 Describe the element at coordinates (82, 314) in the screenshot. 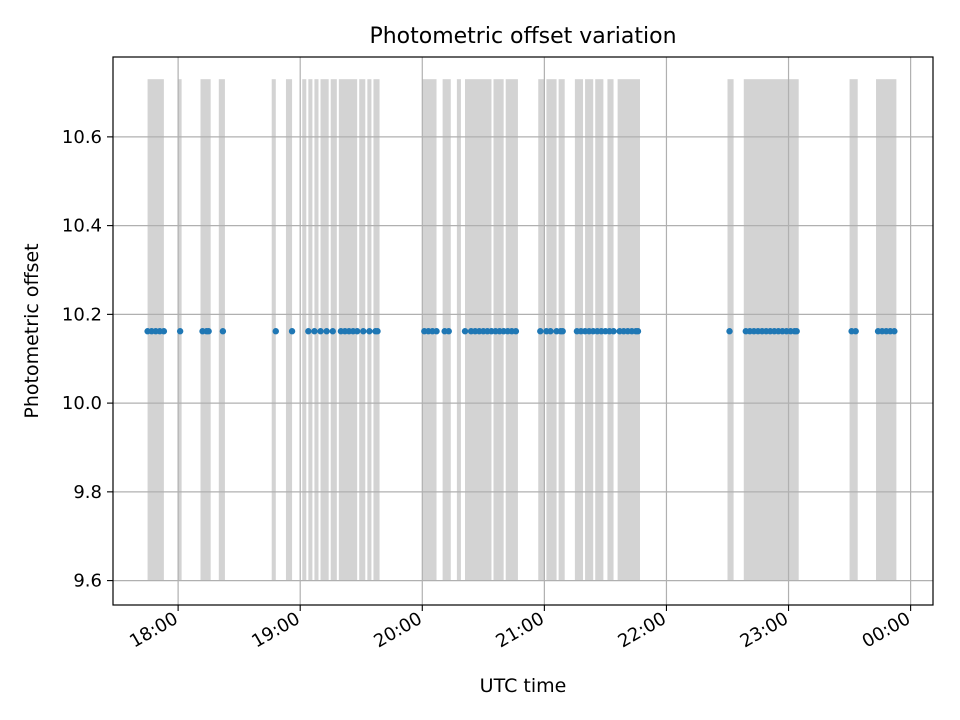

I see `y-tick-label: 10.2` at that location.